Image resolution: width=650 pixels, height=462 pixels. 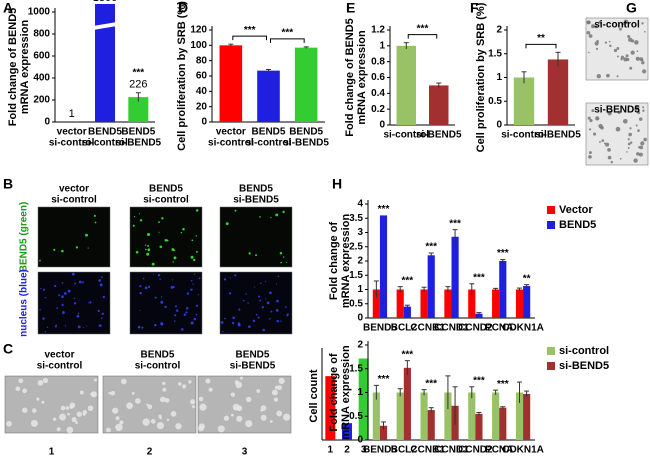 What do you see at coordinates (499, 30) in the screenshot?
I see `y-tick-label: 2` at bounding box center [499, 30].